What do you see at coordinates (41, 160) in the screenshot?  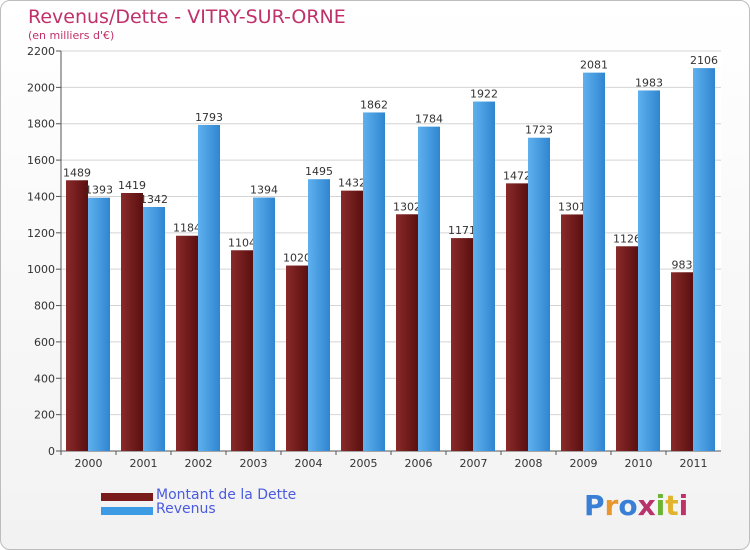 I see `y-tick-label: 1600` at bounding box center [41, 160].